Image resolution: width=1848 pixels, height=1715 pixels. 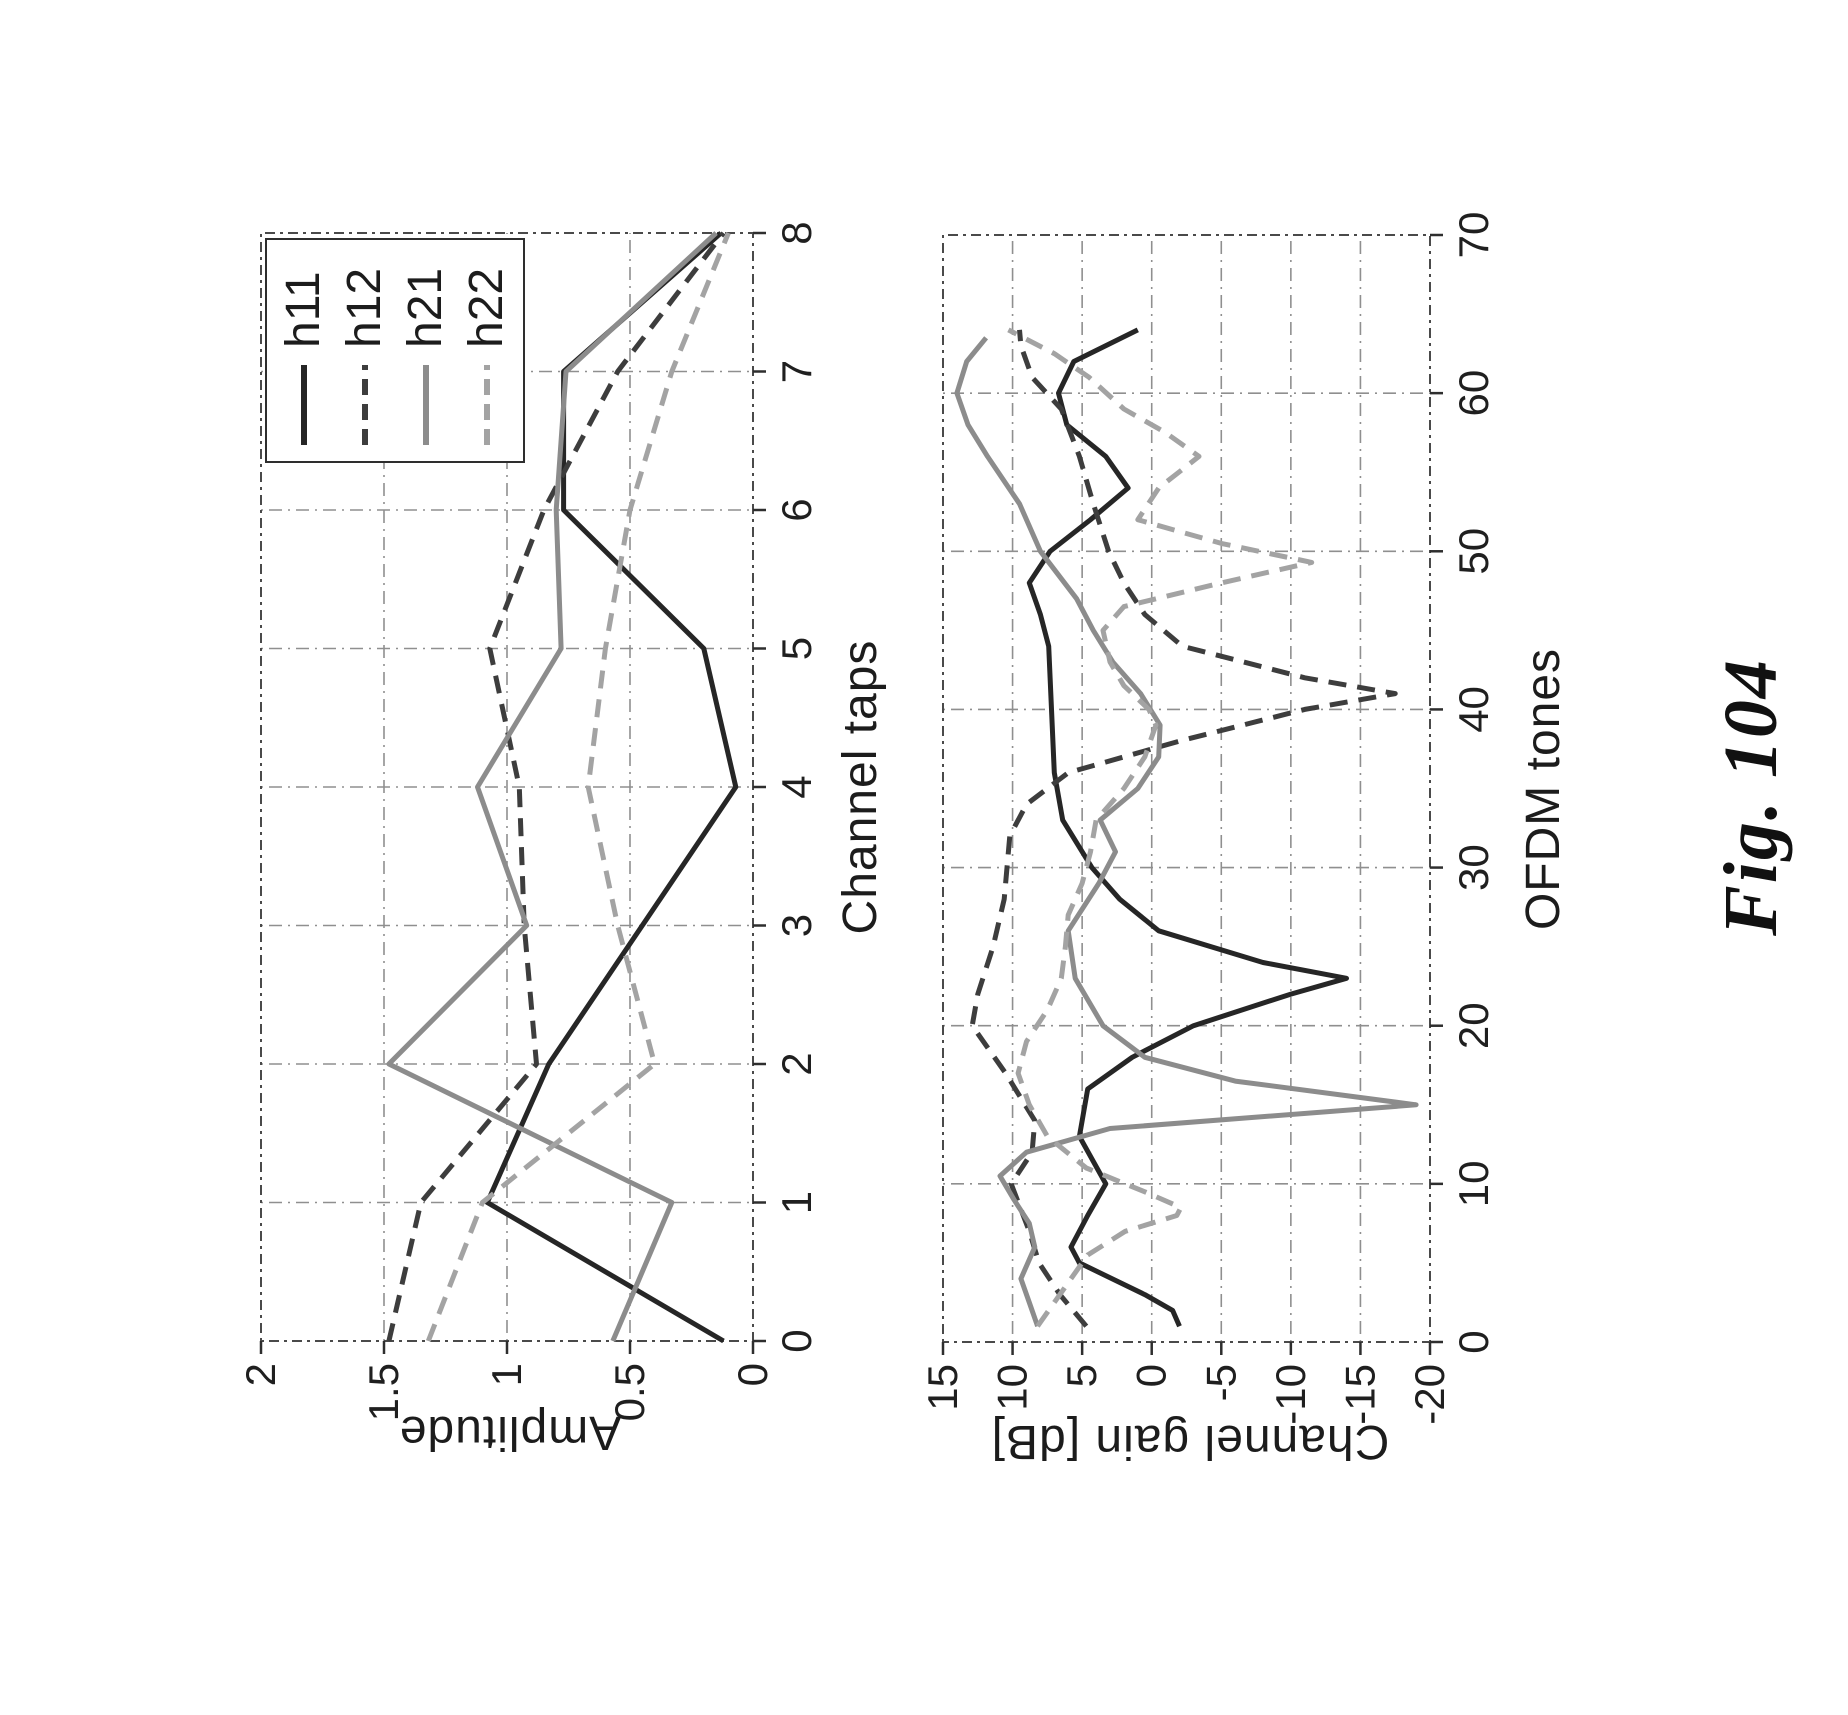 What do you see at coordinates (1473, 1183) in the screenshot?
I see `x-tick-label: 10` at bounding box center [1473, 1183].